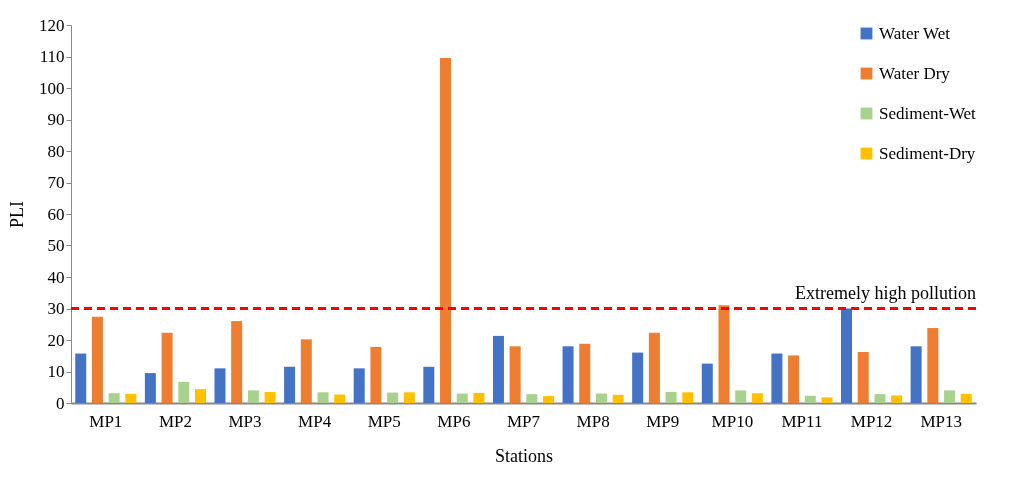  Describe the element at coordinates (17, 214) in the screenshot. I see `y-axis-title: PLI` at that location.